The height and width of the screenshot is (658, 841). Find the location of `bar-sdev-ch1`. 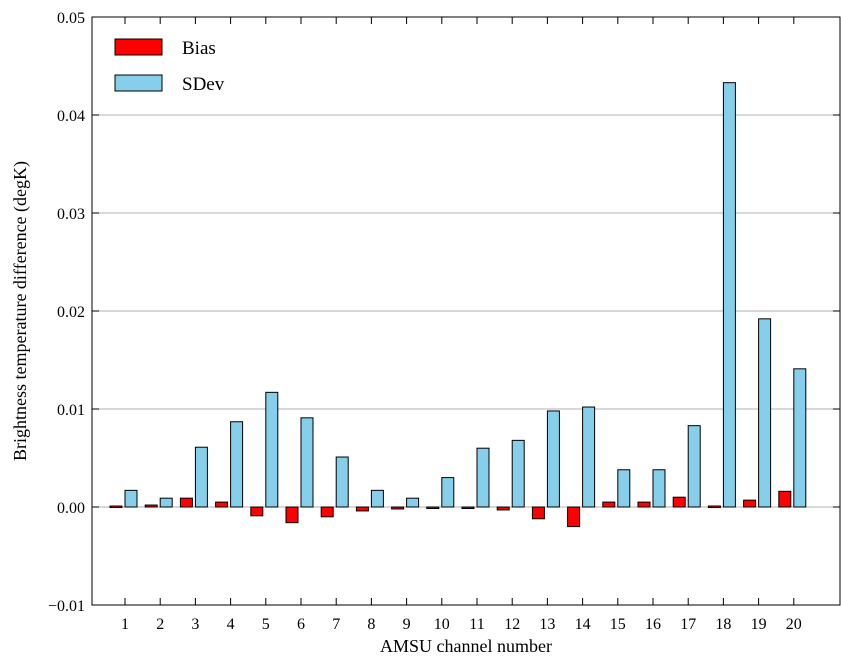

bar-sdev-ch1 is located at coordinates (131, 498).